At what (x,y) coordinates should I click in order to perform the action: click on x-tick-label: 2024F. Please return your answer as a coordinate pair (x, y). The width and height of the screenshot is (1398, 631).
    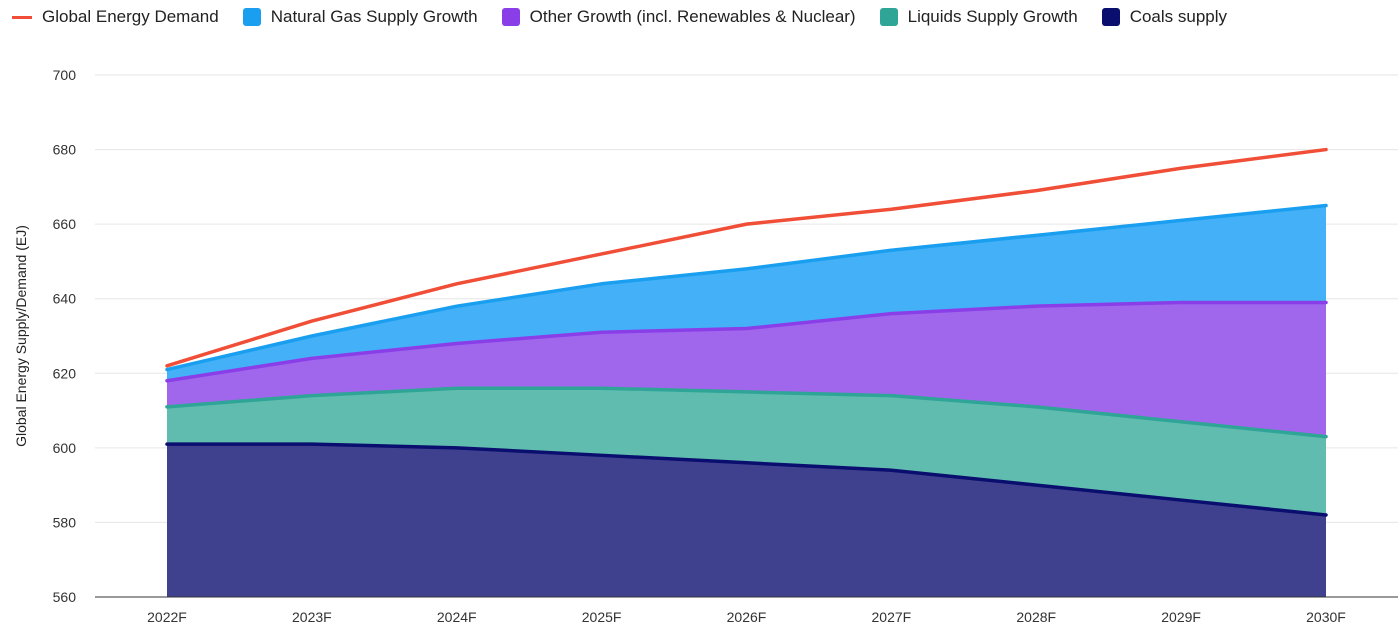
    Looking at the image, I should click on (457, 617).